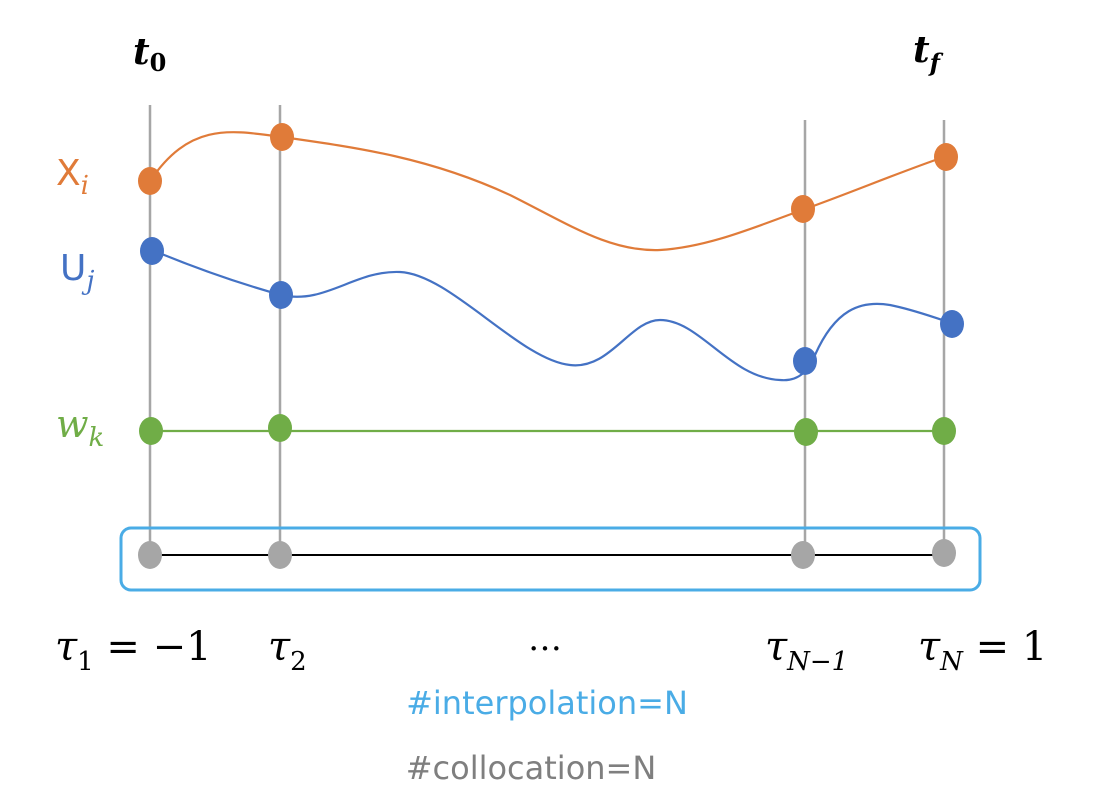 The height and width of the screenshot is (806, 1116). I want to click on weight-points, so click(547, 430).